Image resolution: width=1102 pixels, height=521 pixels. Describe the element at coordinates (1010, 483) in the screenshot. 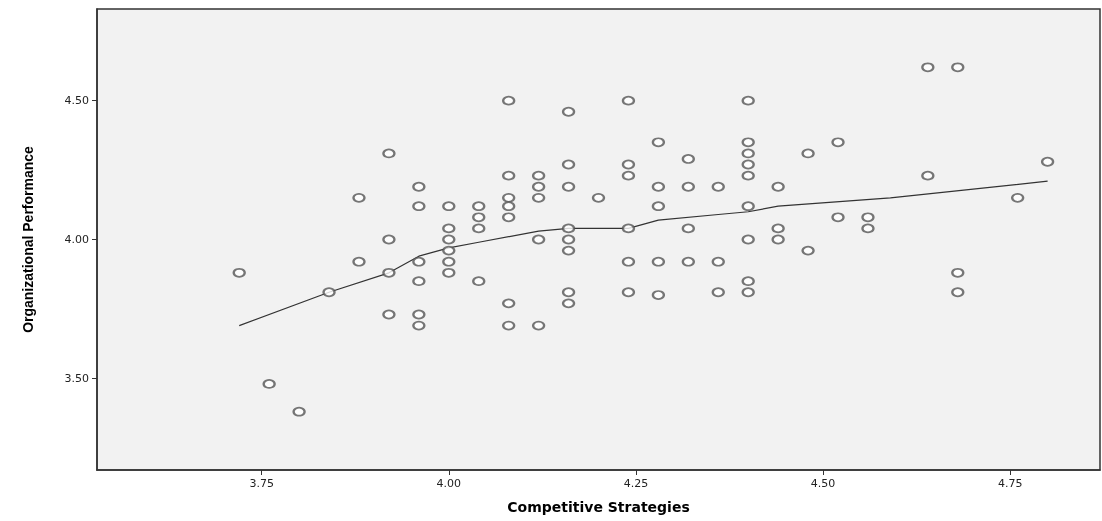

I see `x-tick-label: 4.75` at that location.